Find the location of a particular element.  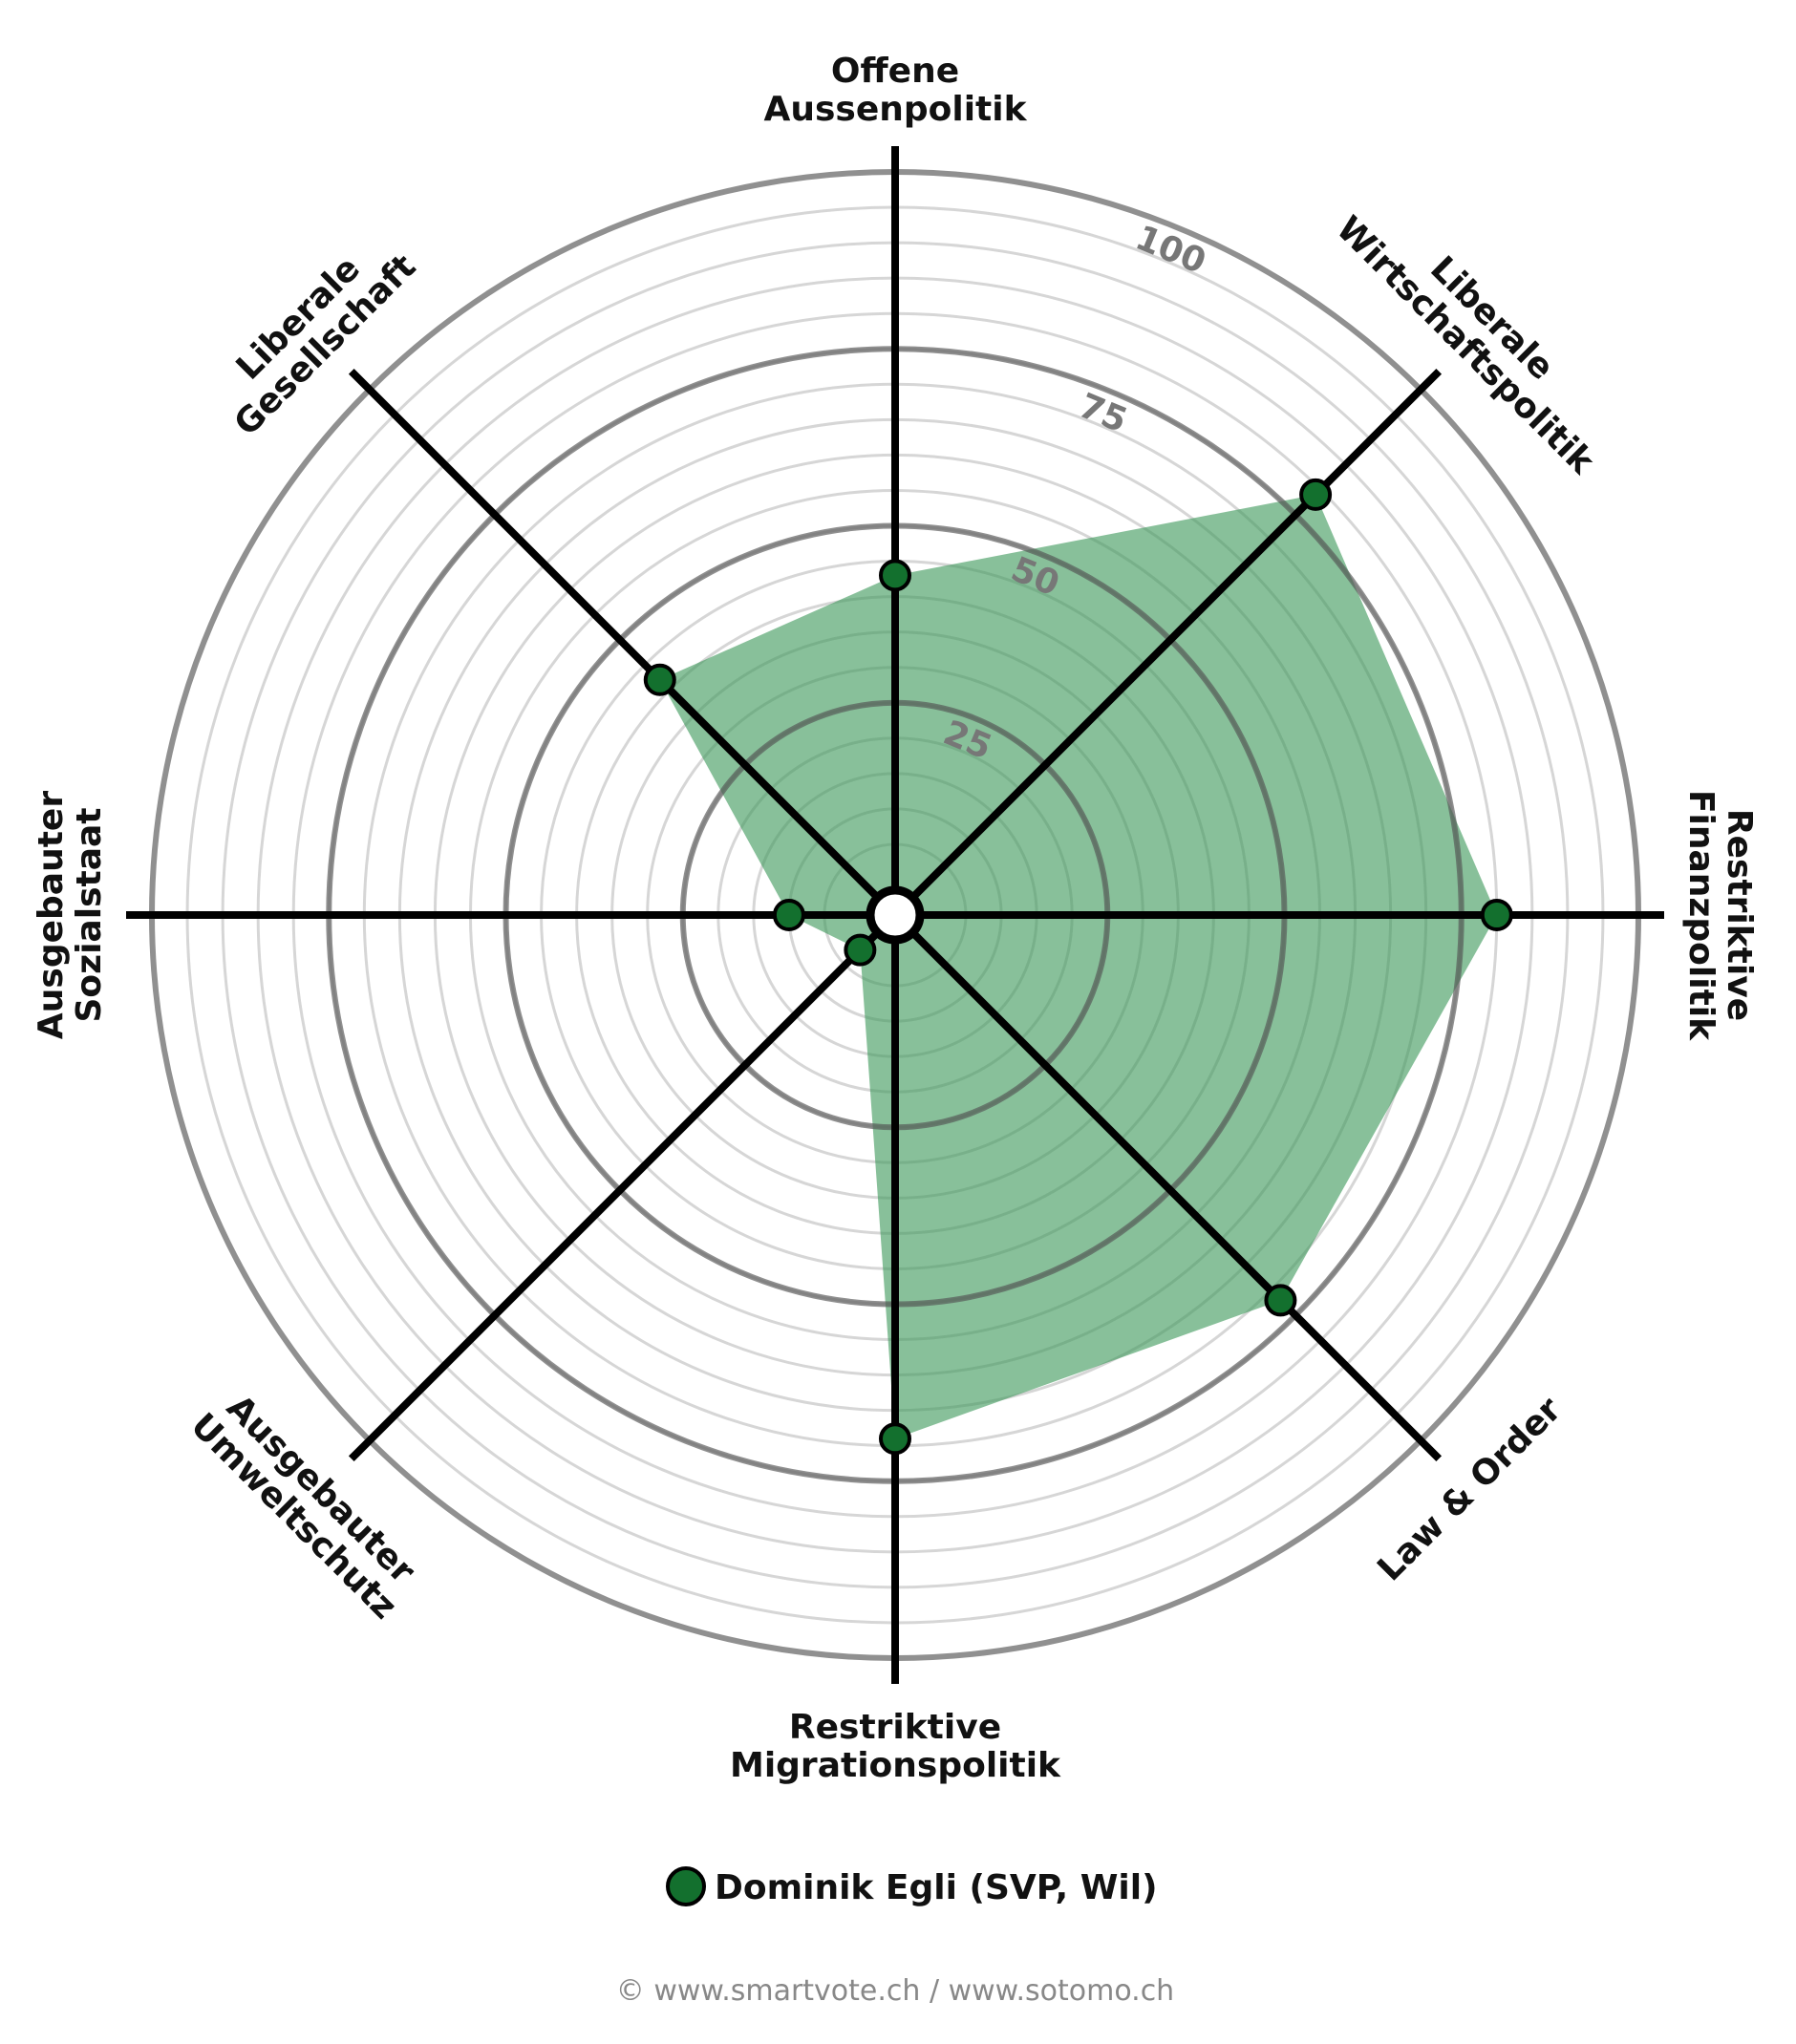

category-label-line: Aussenpolitik is located at coordinates (895, 109).